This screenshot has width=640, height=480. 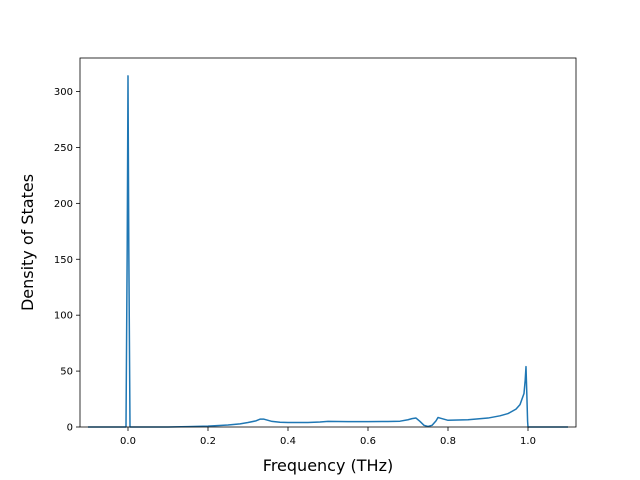 I want to click on x-tick-label: 0.4, so click(x=288, y=441).